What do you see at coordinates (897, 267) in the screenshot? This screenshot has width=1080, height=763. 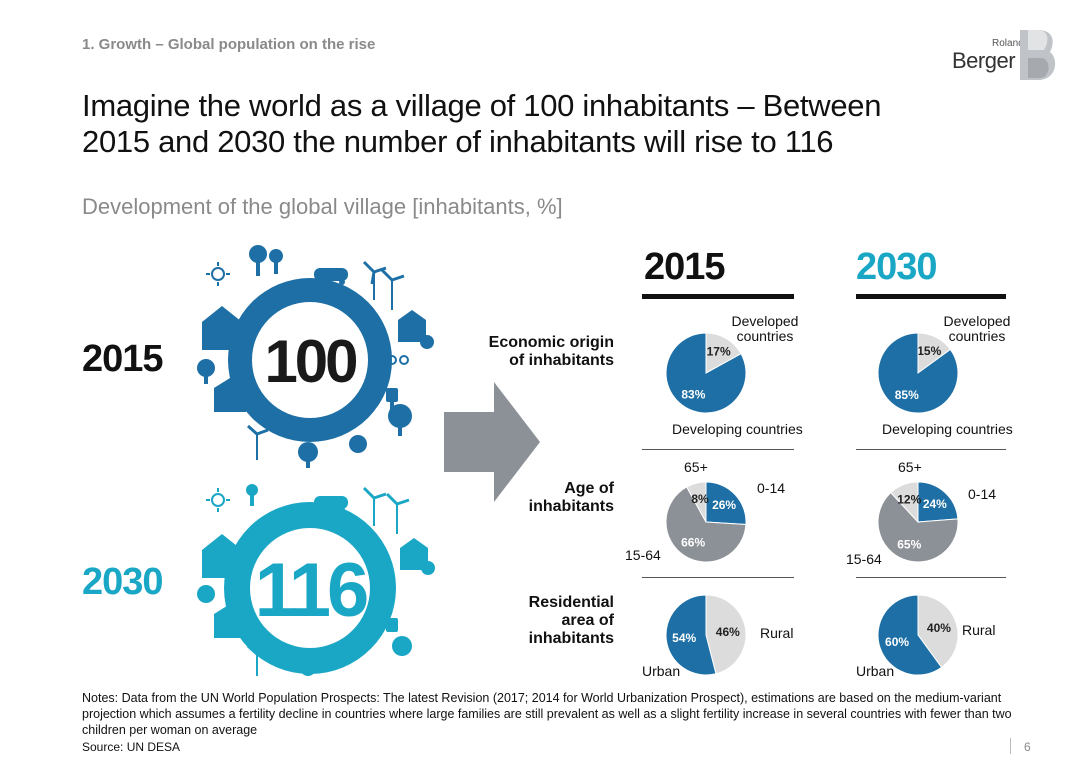 I see `column-year-2030: 2030` at bounding box center [897, 267].